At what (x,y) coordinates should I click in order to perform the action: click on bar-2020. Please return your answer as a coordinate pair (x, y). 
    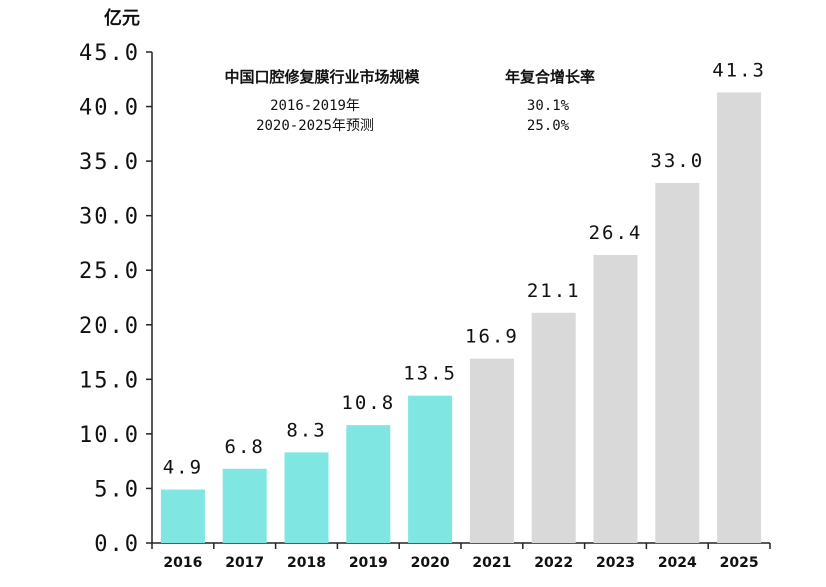
    Looking at the image, I should click on (430, 469).